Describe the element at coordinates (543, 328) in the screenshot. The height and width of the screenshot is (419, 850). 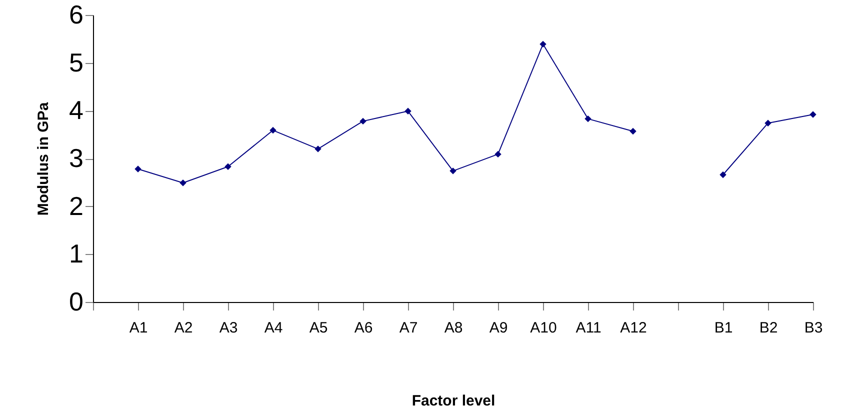
I see `x-tick-label: A10` at that location.